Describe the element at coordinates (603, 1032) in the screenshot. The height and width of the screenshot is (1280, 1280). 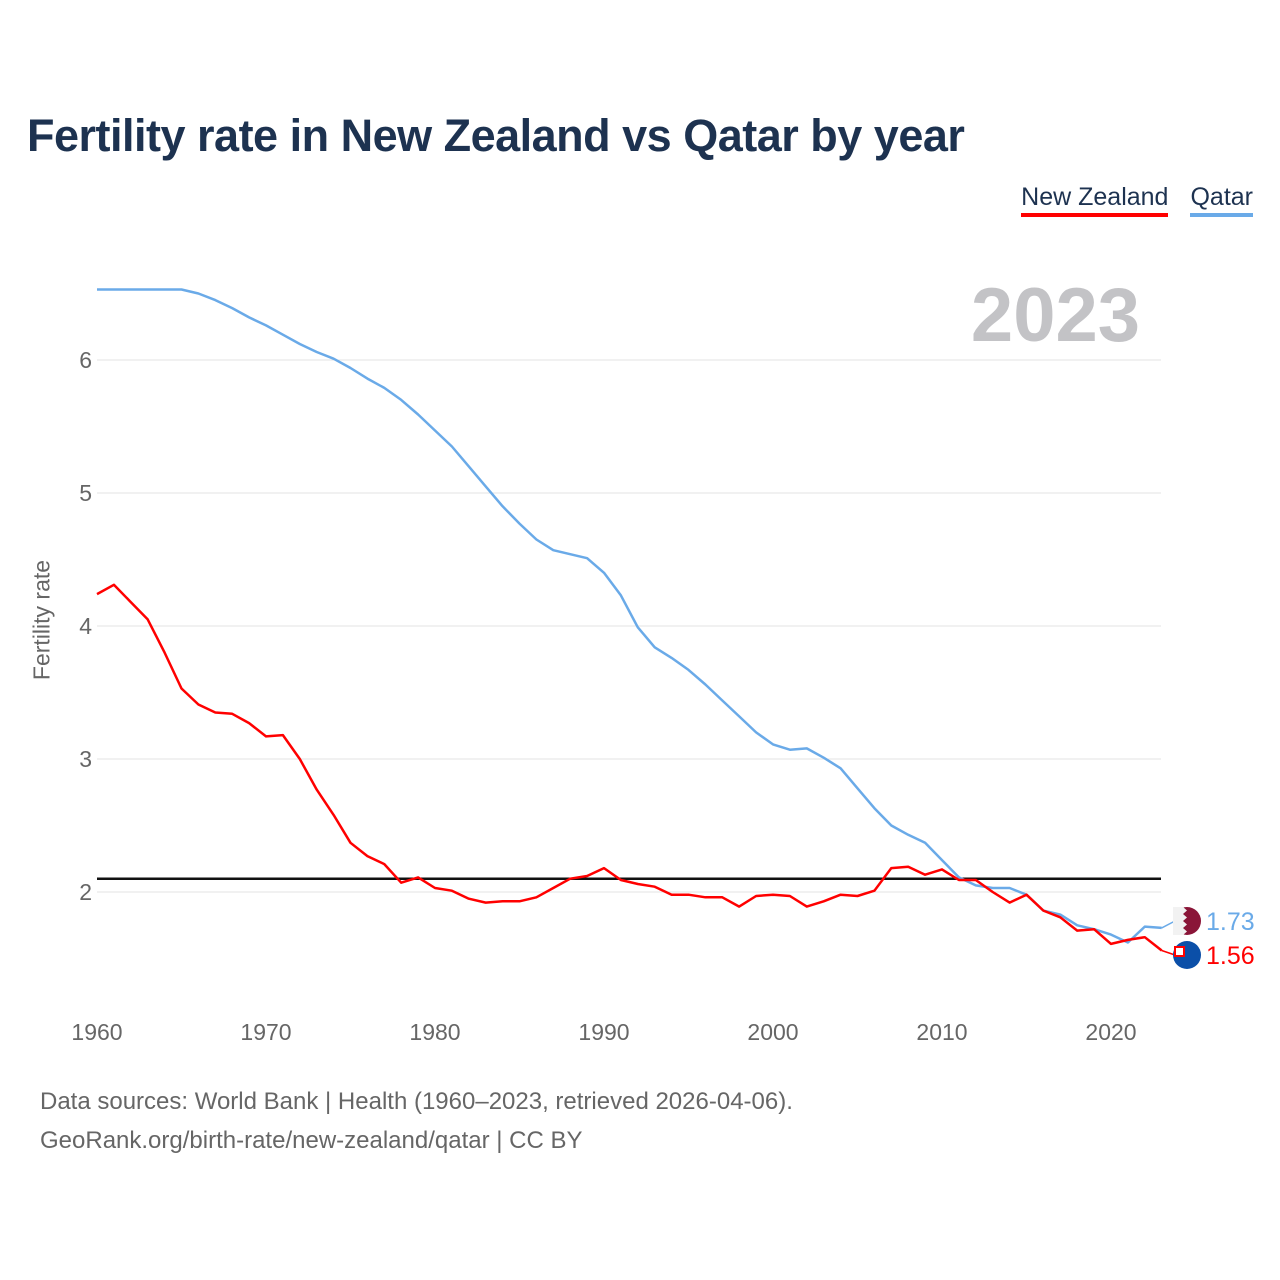
I see `x-tick-label: 1990` at that location.